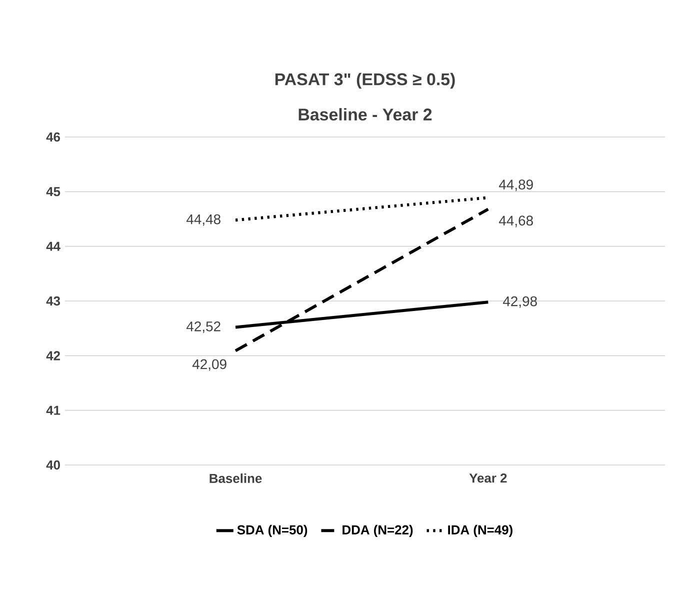 This screenshot has width=680, height=611. Describe the element at coordinates (53, 246) in the screenshot. I see `y-tick-label: 44` at that location.